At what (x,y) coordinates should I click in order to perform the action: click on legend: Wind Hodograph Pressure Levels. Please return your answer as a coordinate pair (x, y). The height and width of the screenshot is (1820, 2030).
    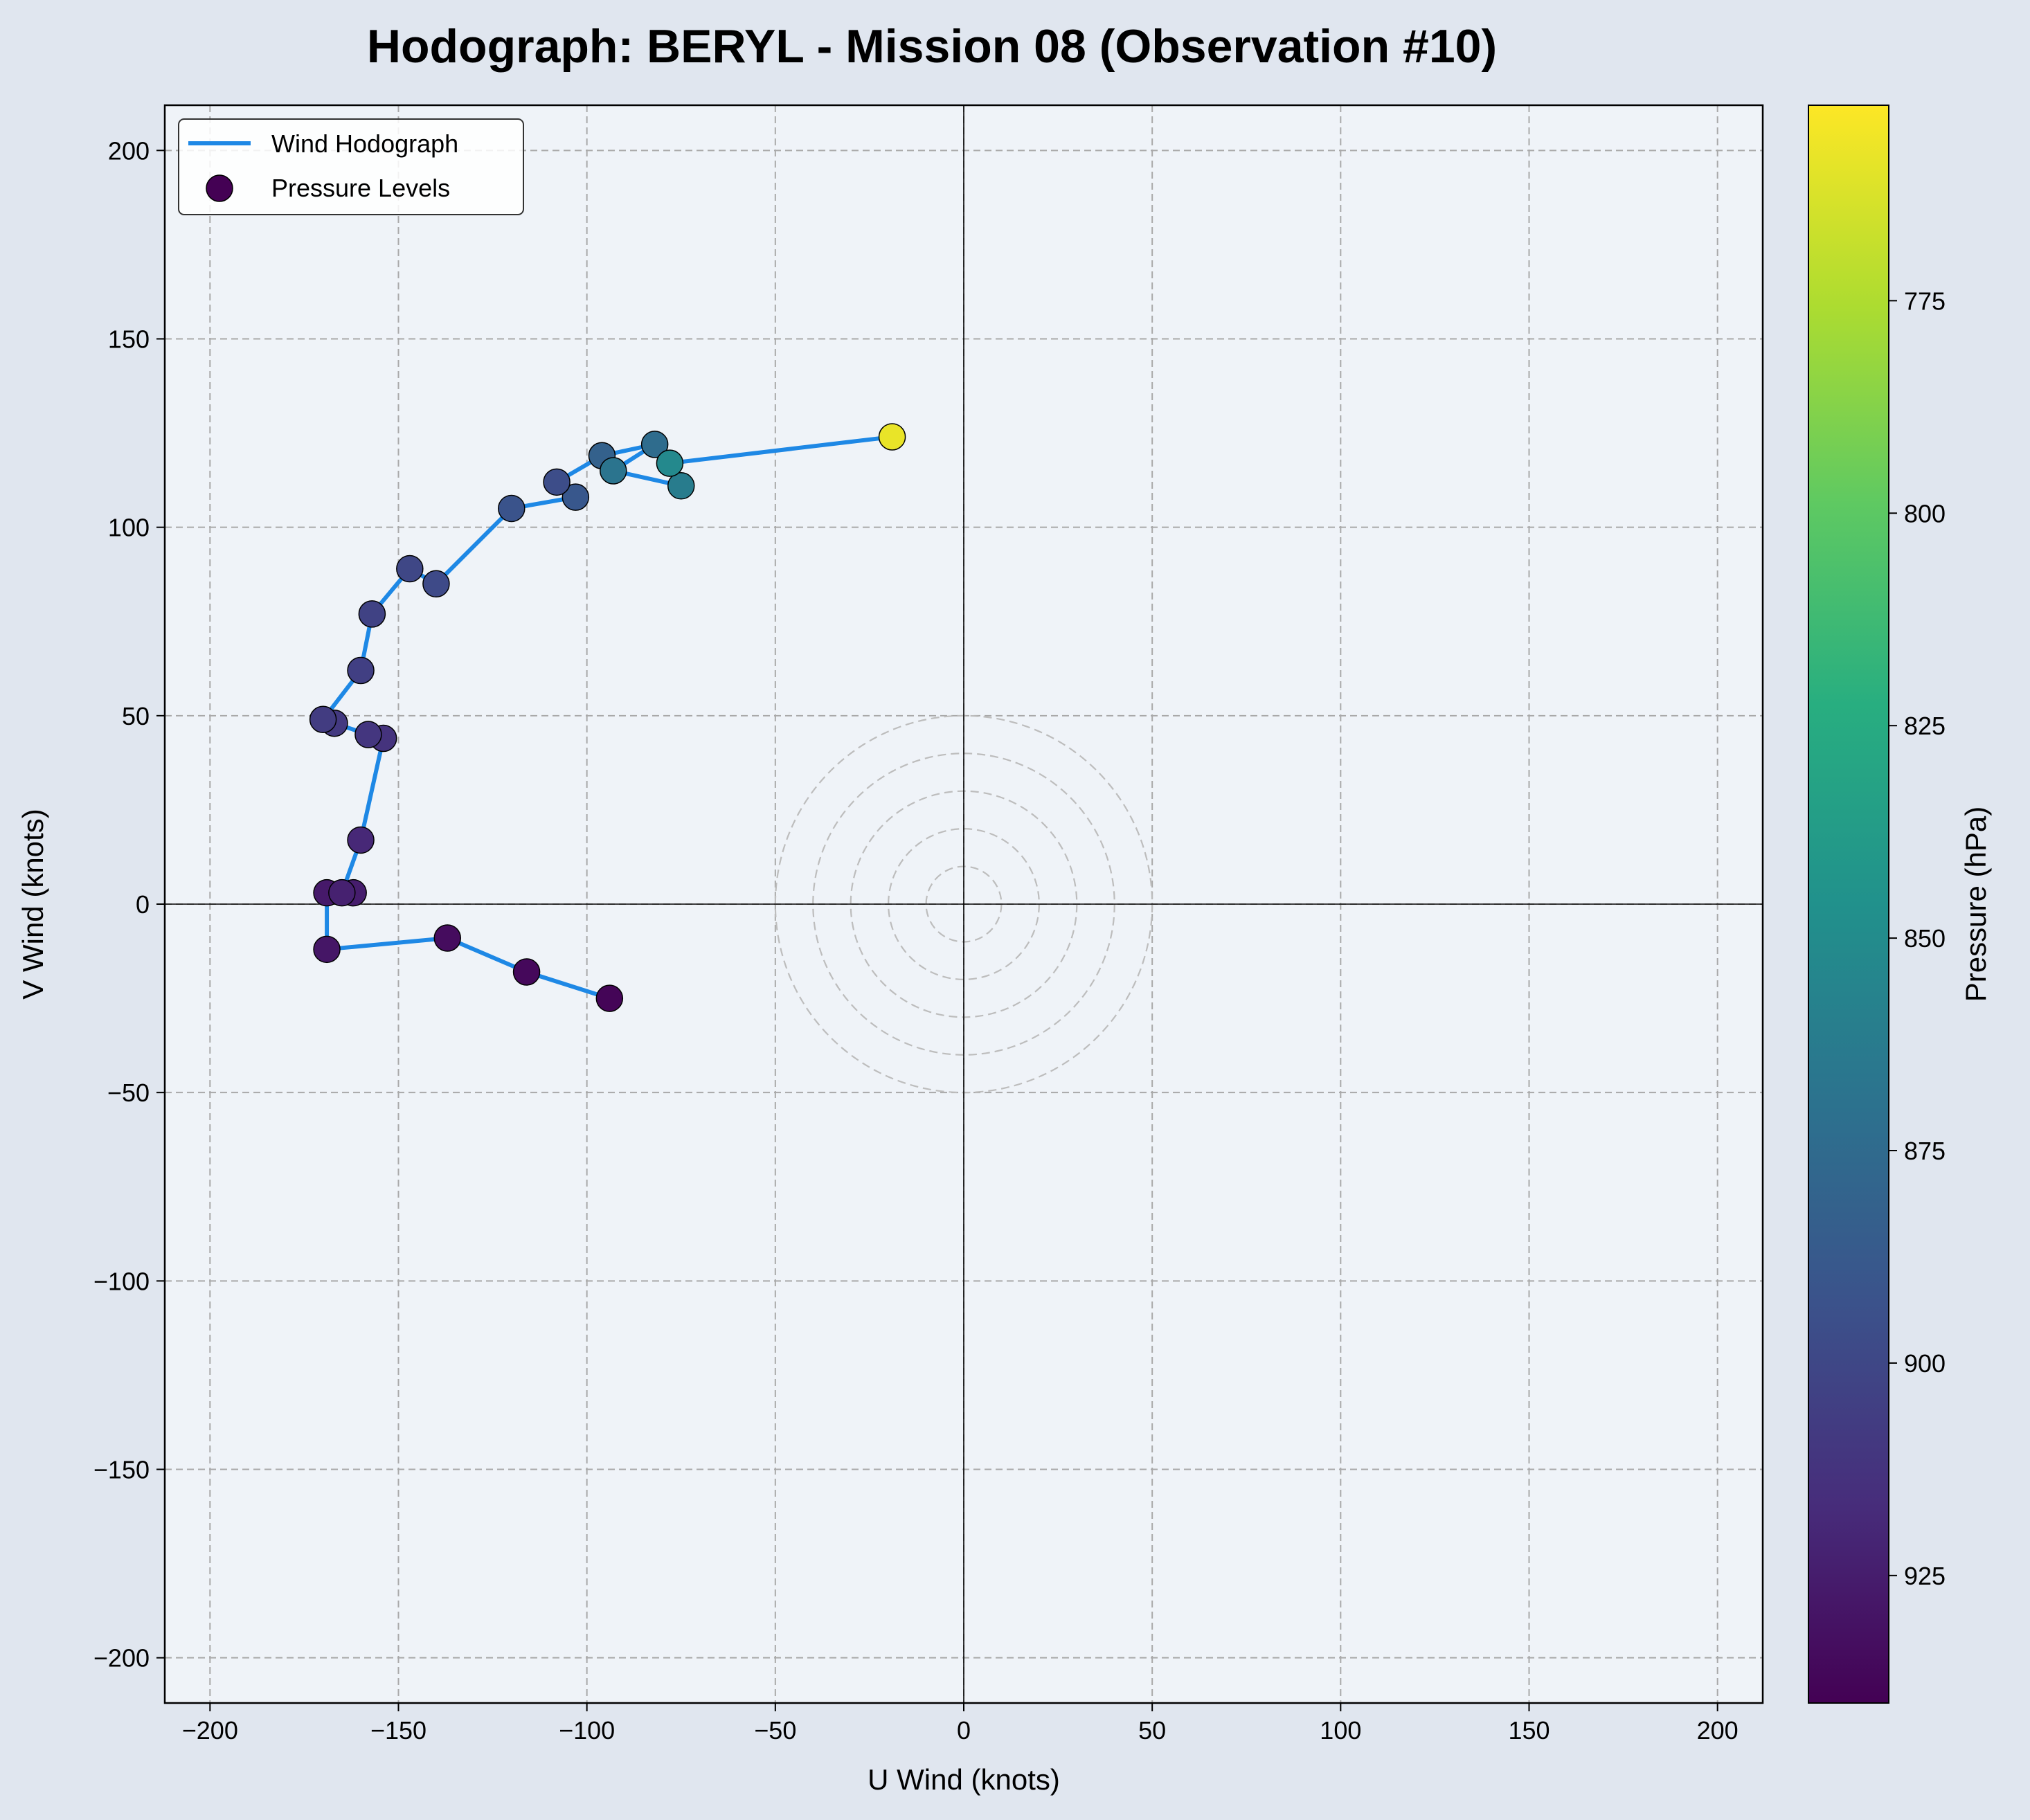
    Looking at the image, I should click on (351, 166).